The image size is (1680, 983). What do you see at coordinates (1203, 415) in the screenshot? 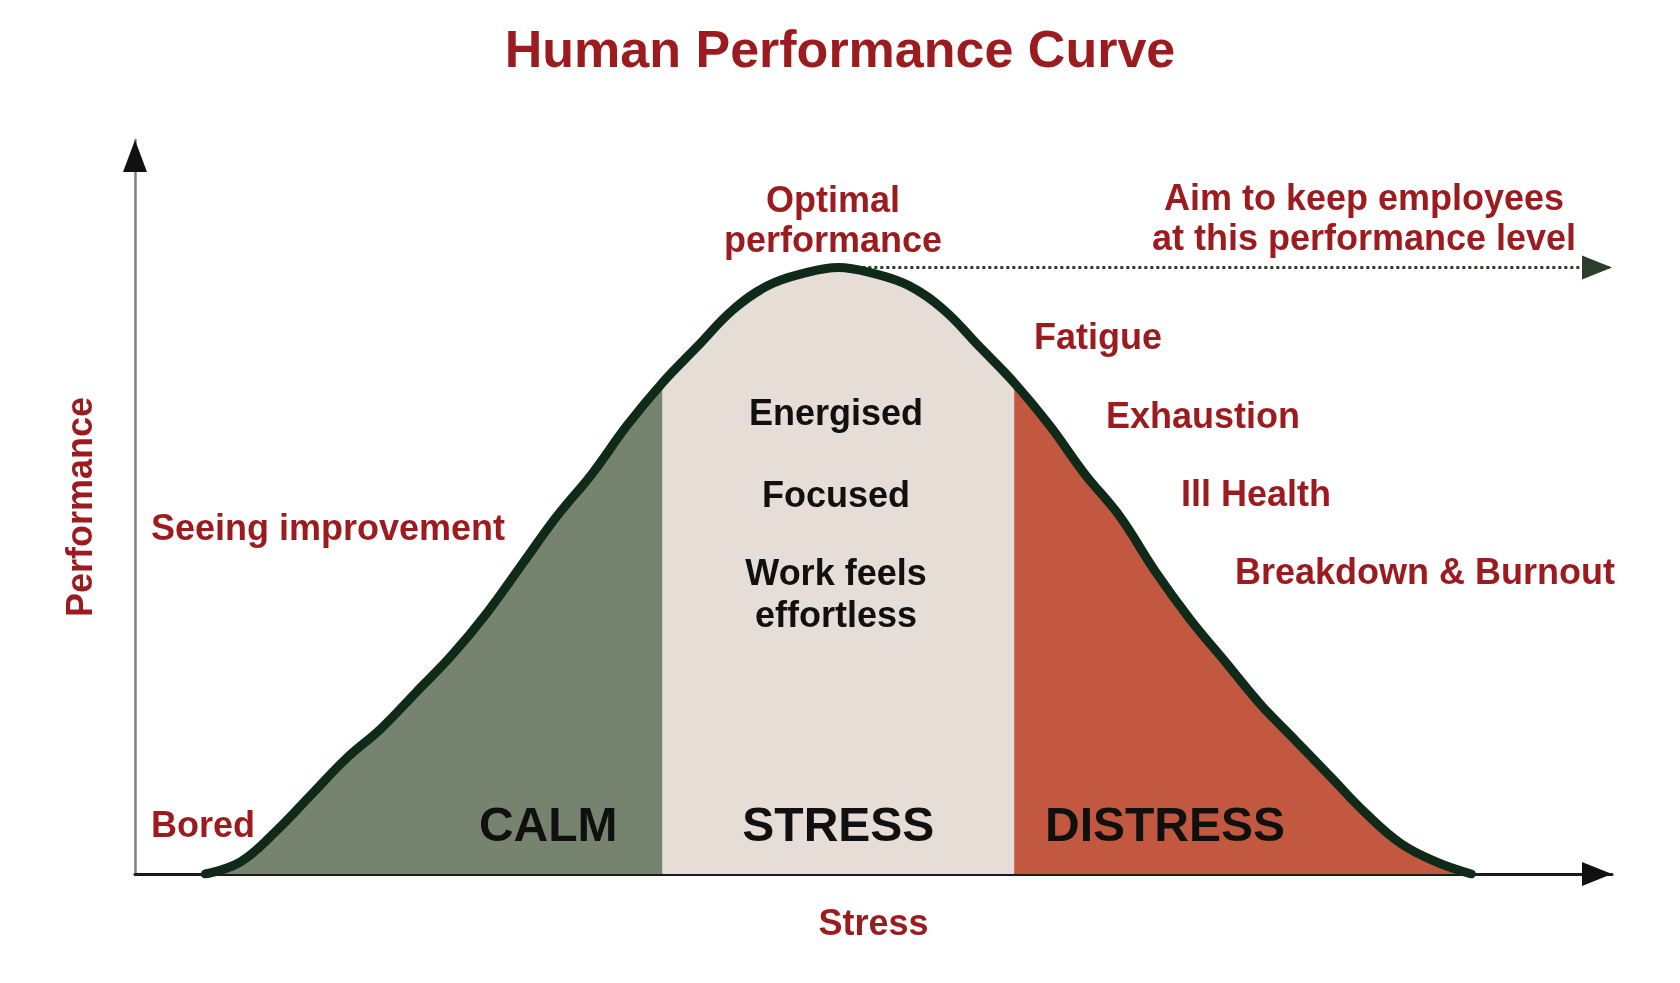
I see `annotation: Exhaustion` at bounding box center [1203, 415].